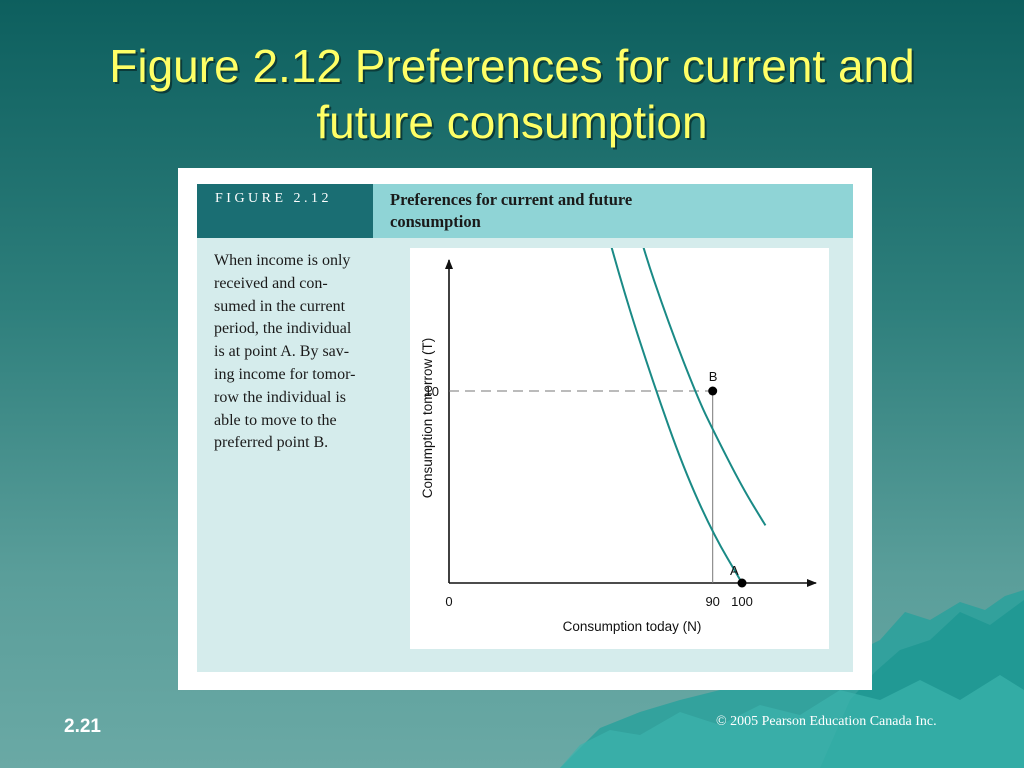 Image resolution: width=1024 pixels, height=768 pixels. I want to click on figure-heading-line-2: consumption, so click(435, 221).